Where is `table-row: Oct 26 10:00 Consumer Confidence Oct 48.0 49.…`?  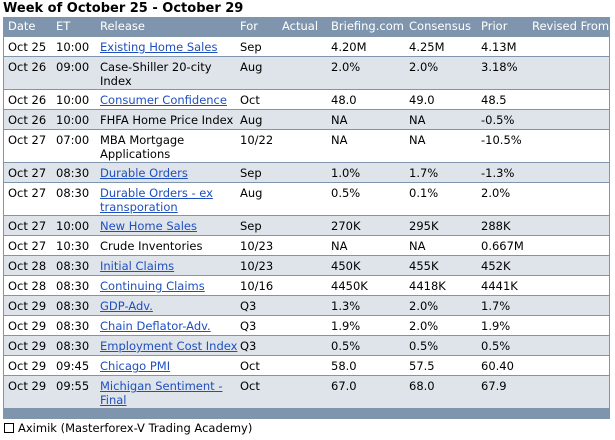
table-row: Oct 26 10:00 Consumer Confidence Oct 48.0 49.… is located at coordinates (306, 99).